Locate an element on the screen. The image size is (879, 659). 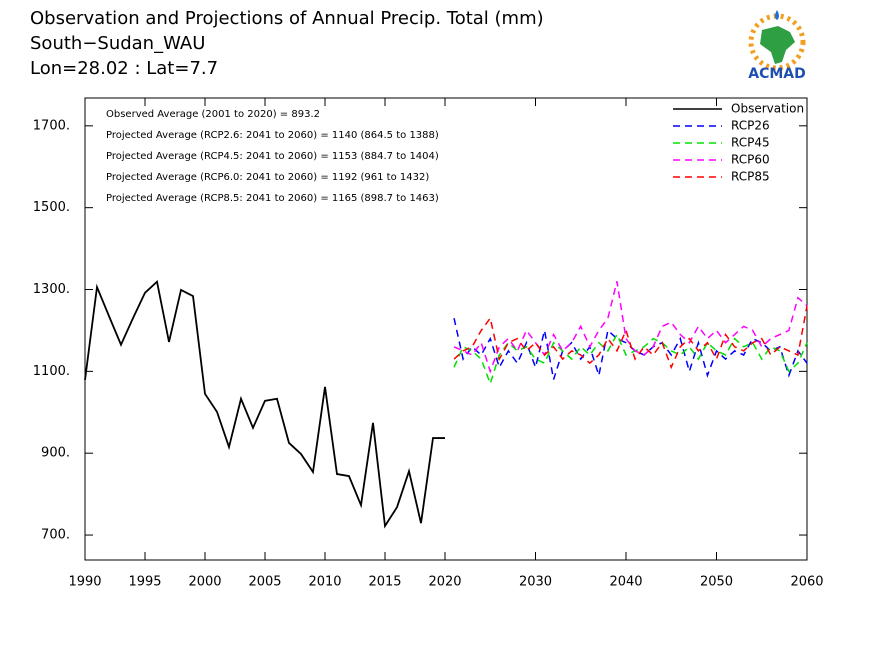
x-tick-label: 1990 is located at coordinates (84, 582).